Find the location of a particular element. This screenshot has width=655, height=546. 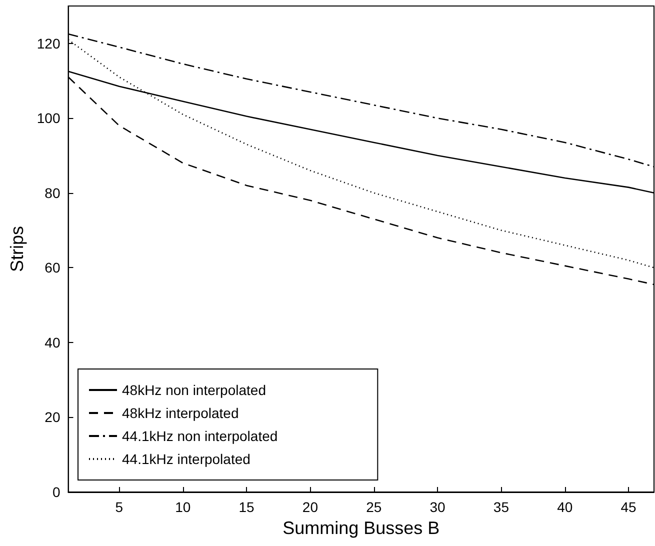

x-tick-label: 35 is located at coordinates (501, 507).